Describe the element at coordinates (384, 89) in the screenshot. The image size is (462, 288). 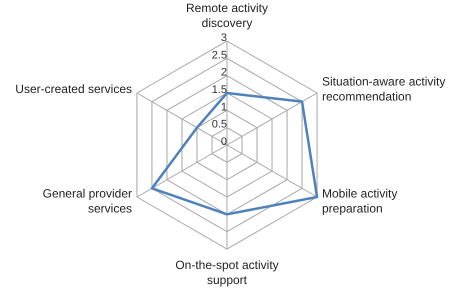
I see `spoke-label: Situation-aware activity recommendation` at that location.